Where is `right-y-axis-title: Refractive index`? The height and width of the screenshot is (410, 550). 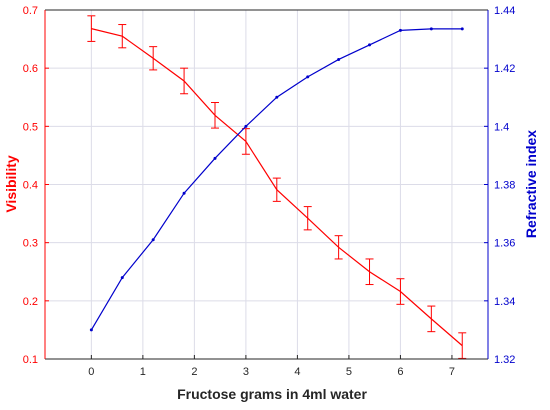 right-y-axis-title: Refractive index is located at coordinates (531, 184).